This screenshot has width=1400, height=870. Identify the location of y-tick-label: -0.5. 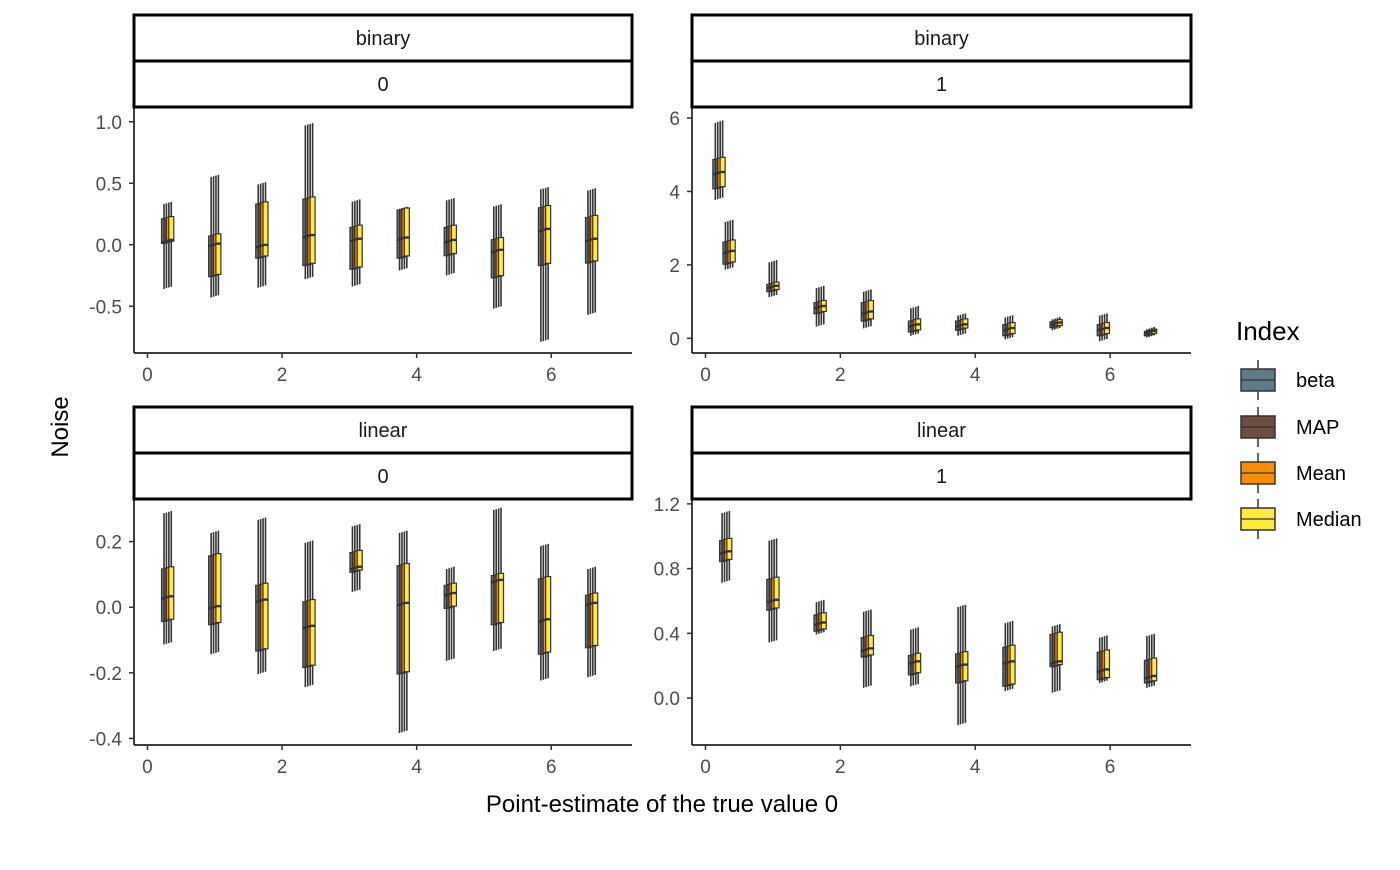
(105, 307).